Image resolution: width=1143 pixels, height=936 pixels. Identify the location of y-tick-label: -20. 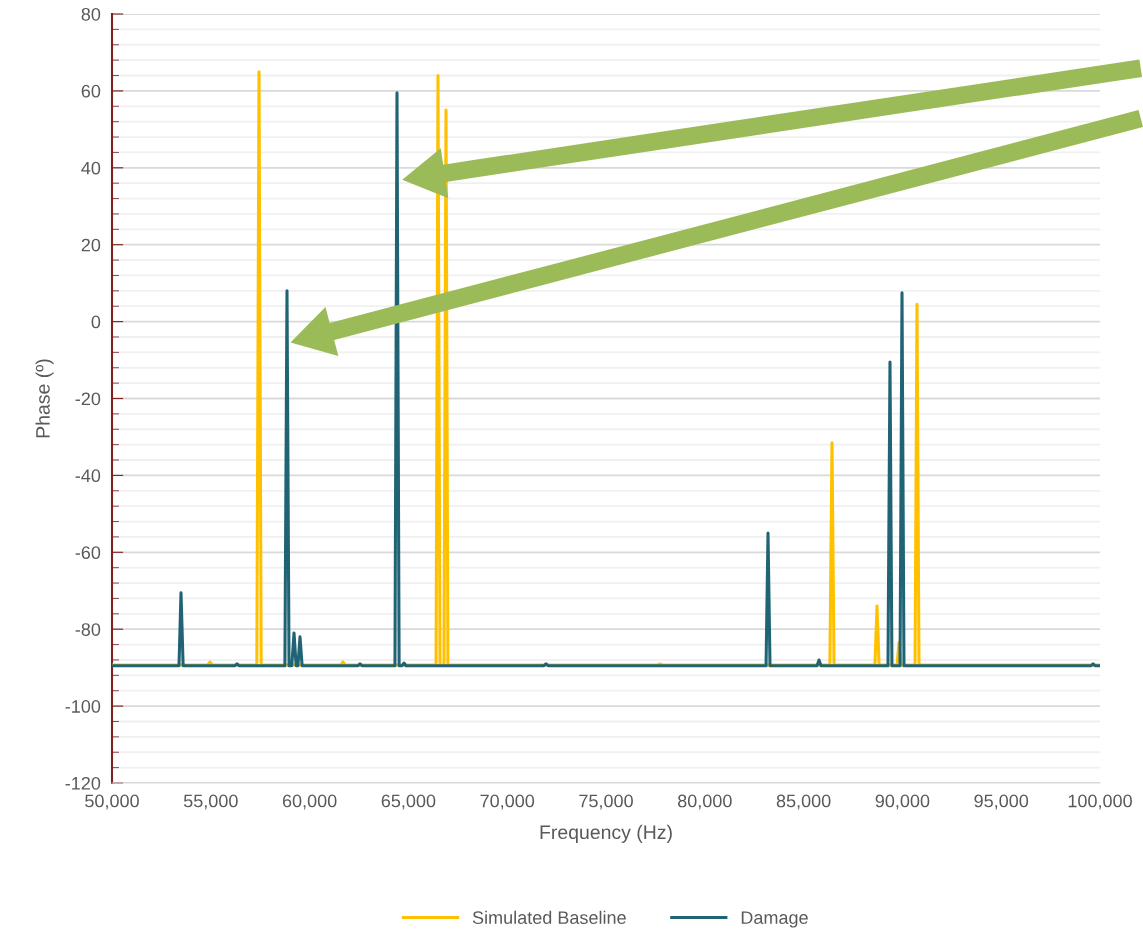
(88, 399).